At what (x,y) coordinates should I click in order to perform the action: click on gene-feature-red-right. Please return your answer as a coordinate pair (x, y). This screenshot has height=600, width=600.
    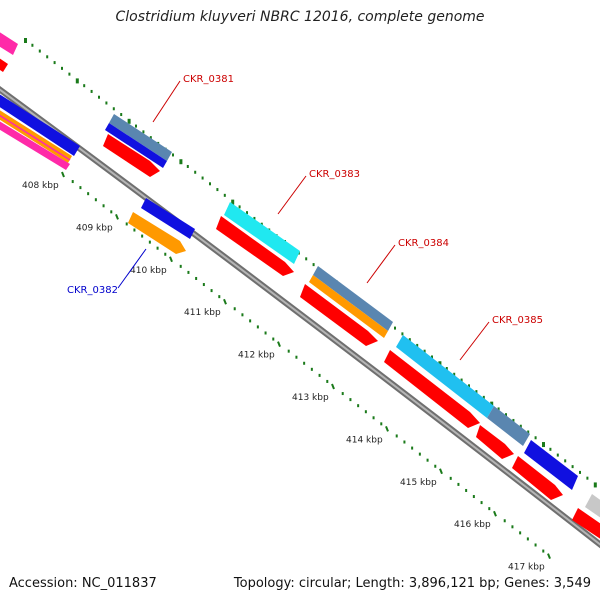
    Looking at the image, I should click on (537, 478).